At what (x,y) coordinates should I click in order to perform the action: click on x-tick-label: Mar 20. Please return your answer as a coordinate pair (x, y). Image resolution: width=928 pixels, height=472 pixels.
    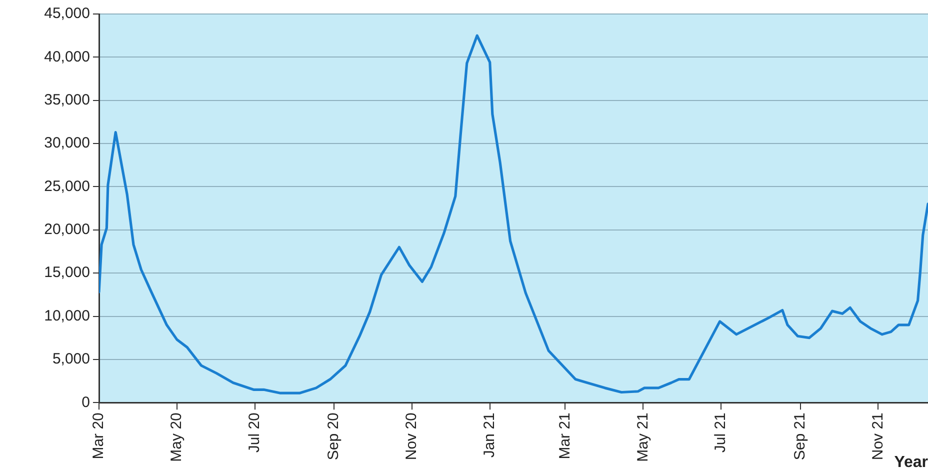
    Looking at the image, I should click on (99, 436).